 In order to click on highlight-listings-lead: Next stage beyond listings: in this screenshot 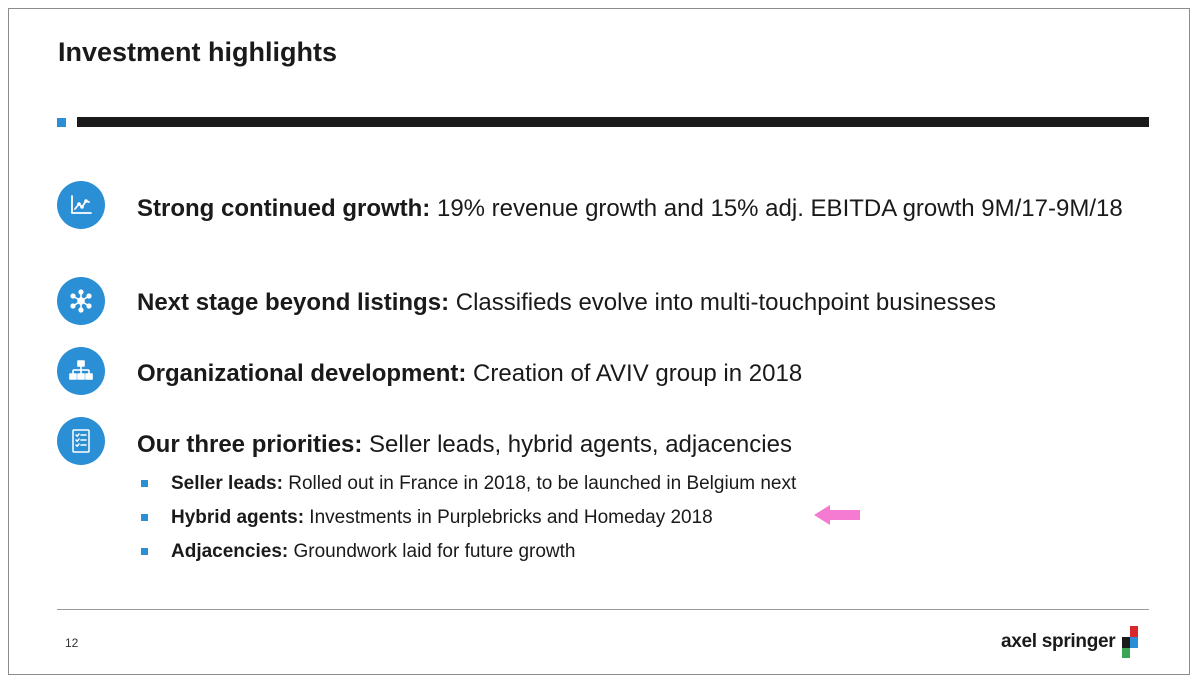, I will do `click(293, 302)`.